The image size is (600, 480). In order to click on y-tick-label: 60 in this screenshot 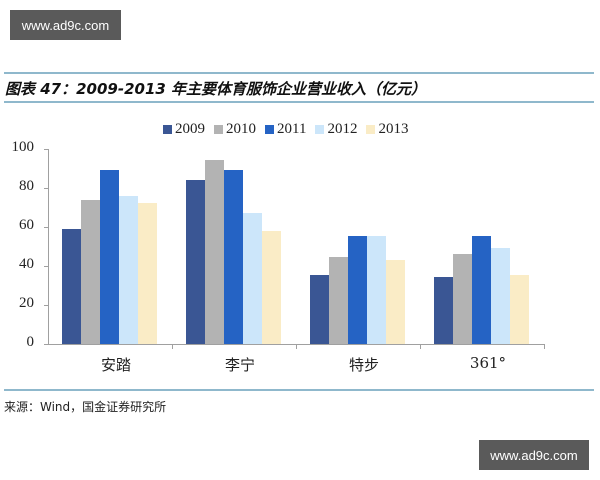, I will do `click(26, 225)`.